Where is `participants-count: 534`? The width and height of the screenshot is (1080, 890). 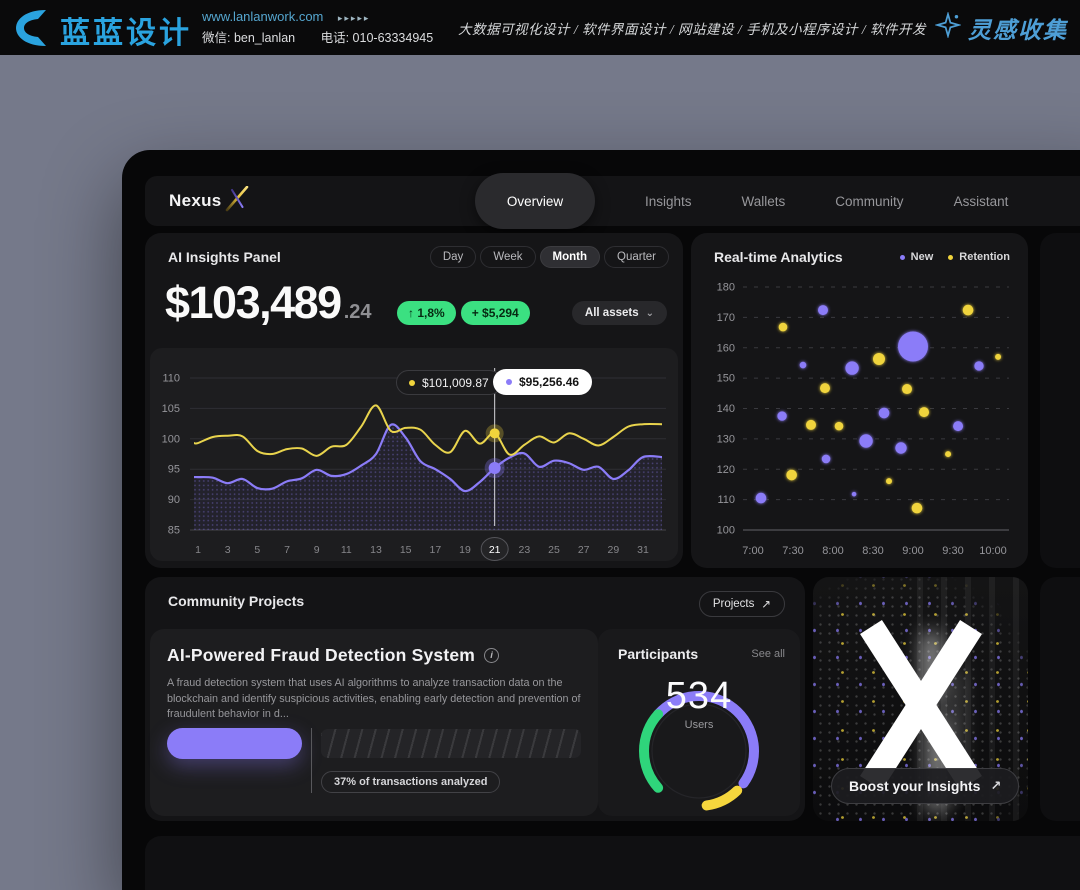 participants-count: 534 is located at coordinates (699, 696).